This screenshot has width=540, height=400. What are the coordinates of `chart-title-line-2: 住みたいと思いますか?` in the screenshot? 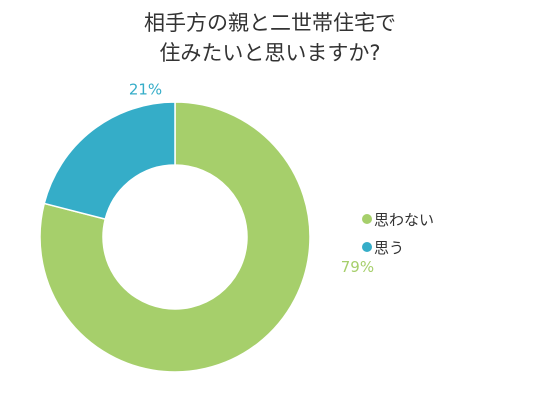 It's located at (270, 53).